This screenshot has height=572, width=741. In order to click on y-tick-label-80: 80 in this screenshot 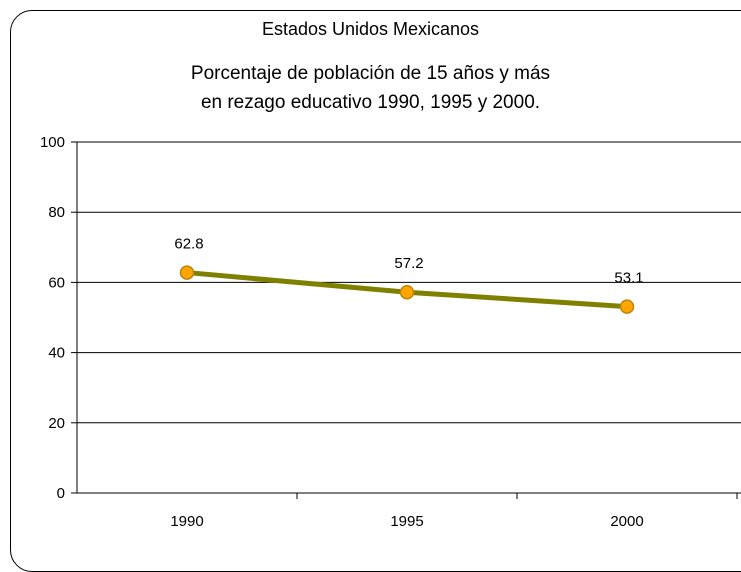, I will do `click(56, 212)`.